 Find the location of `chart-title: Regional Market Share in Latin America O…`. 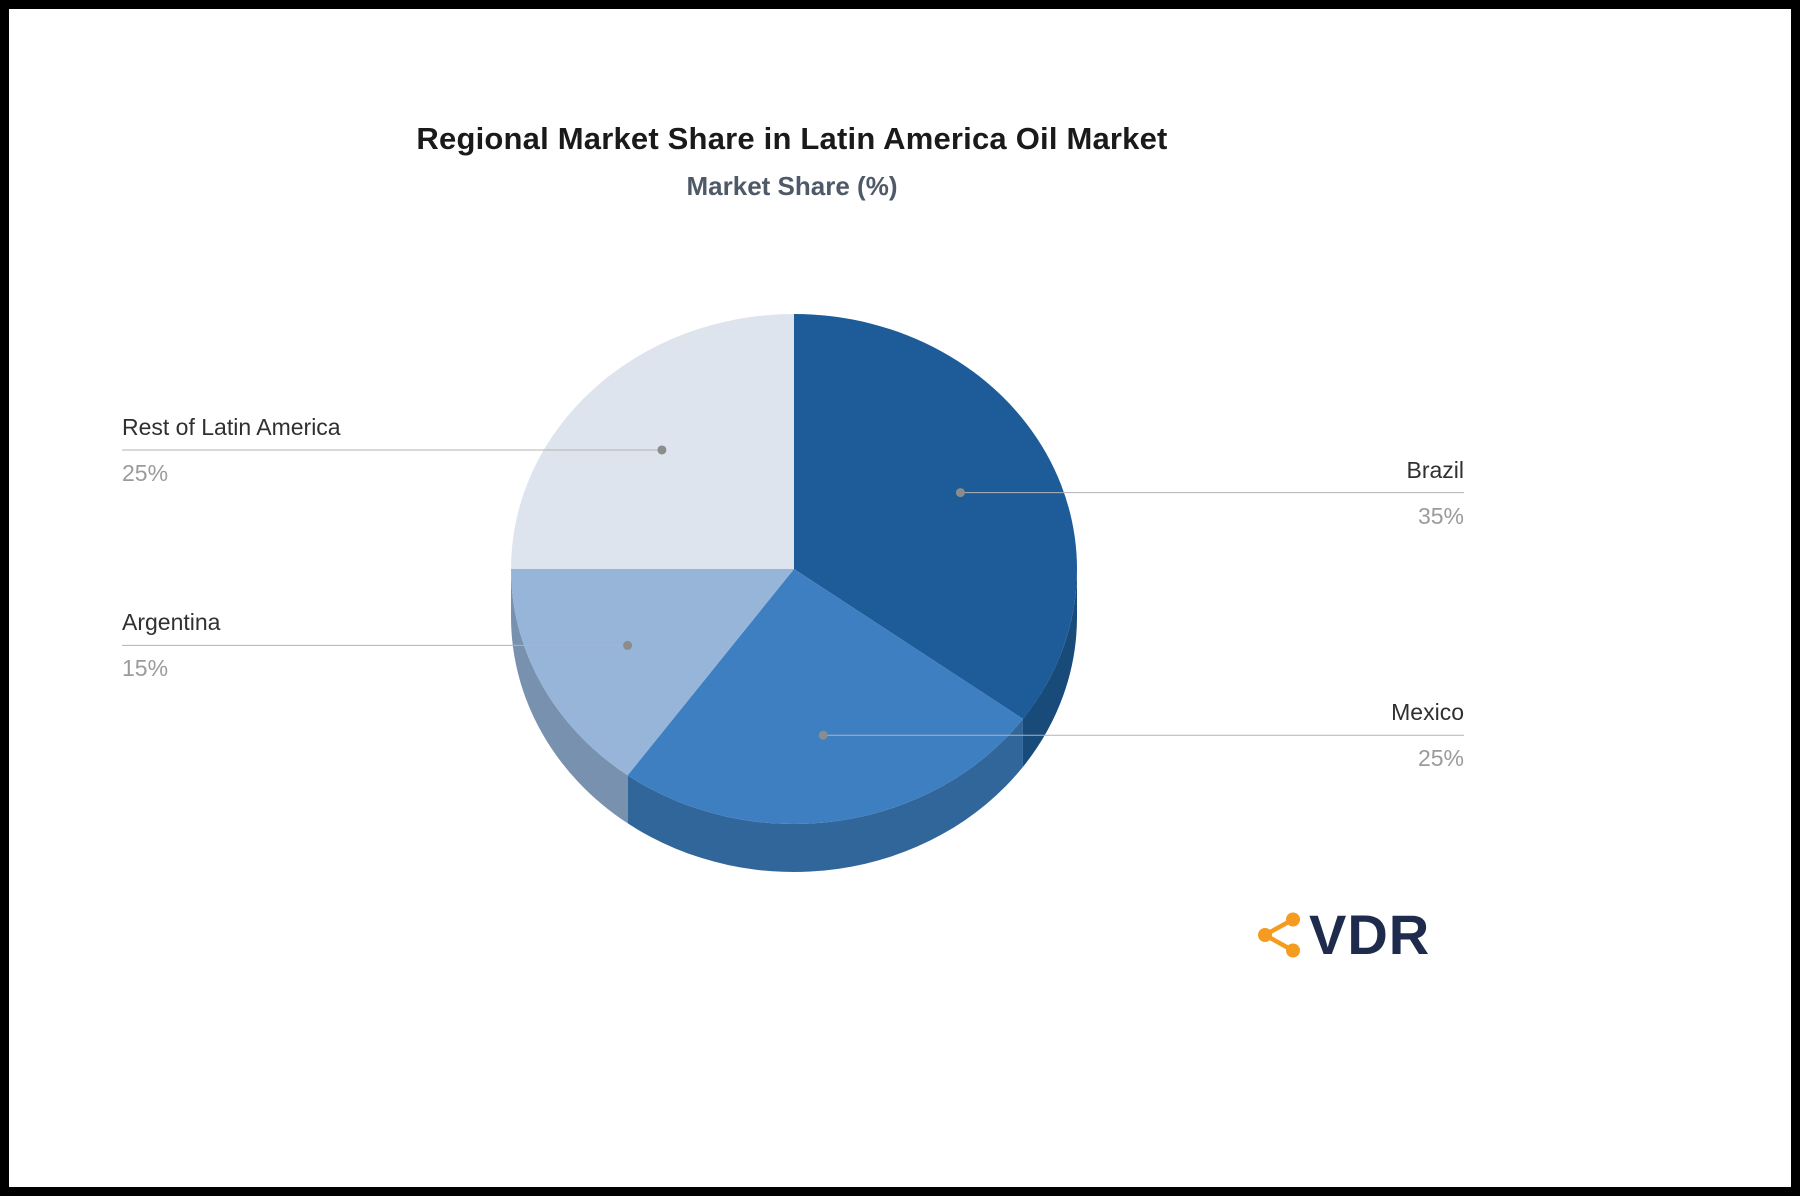

chart-title: Regional Market Share in Latin America O… is located at coordinates (792, 138).